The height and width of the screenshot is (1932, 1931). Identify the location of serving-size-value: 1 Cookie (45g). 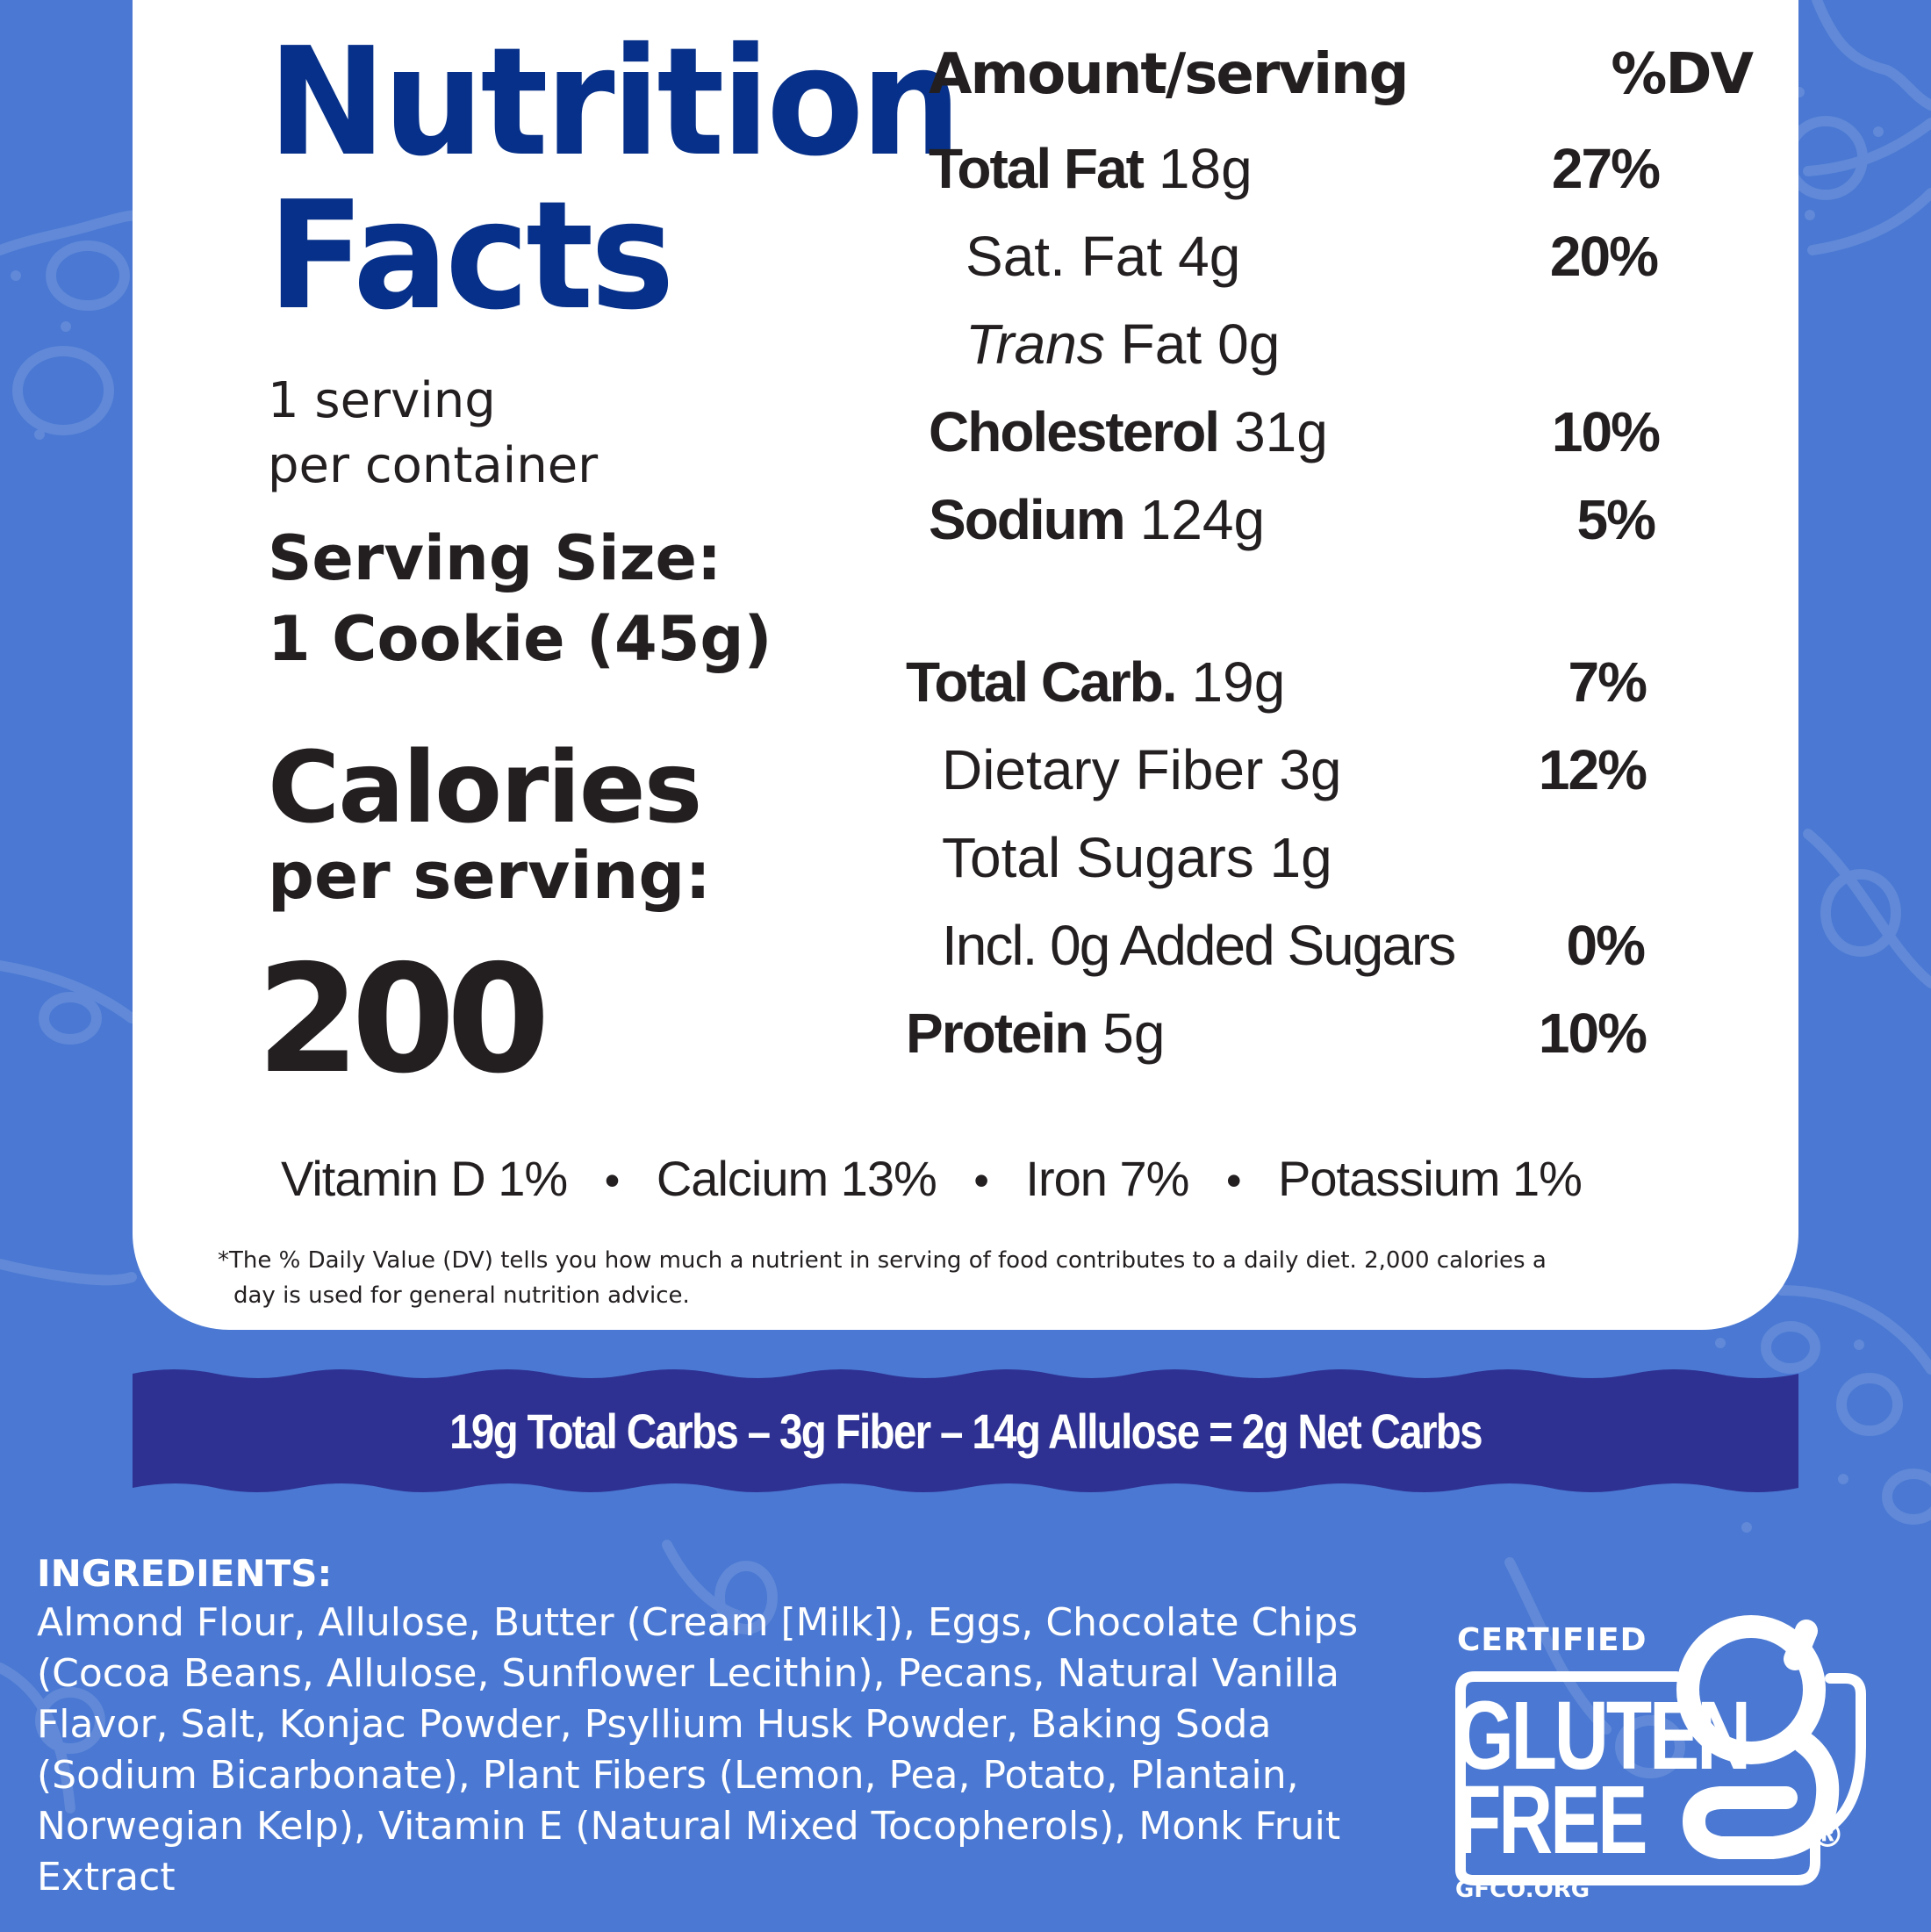
(520, 639).